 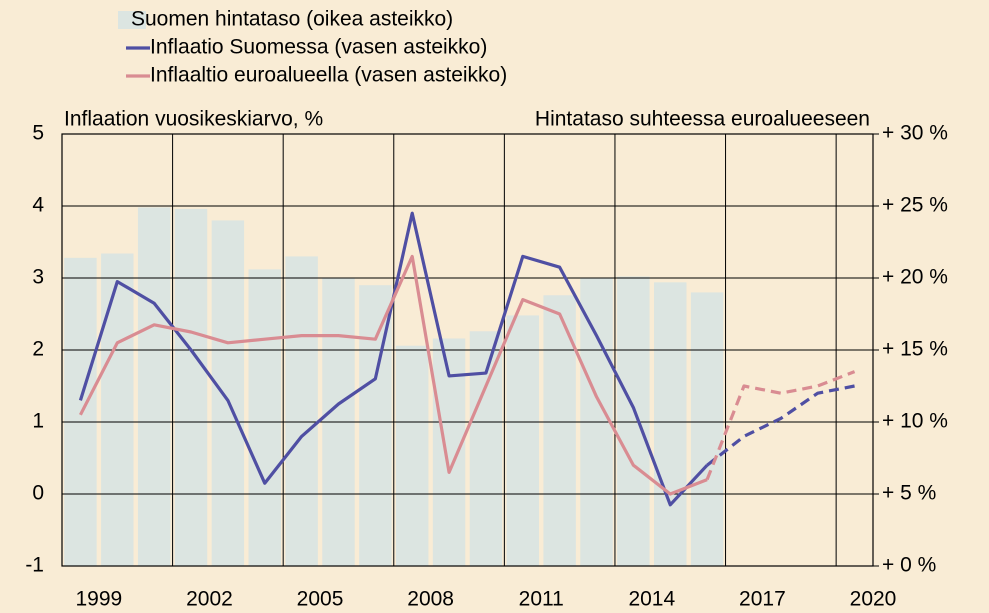 I want to click on legend-swatch, so click(x=132, y=20).